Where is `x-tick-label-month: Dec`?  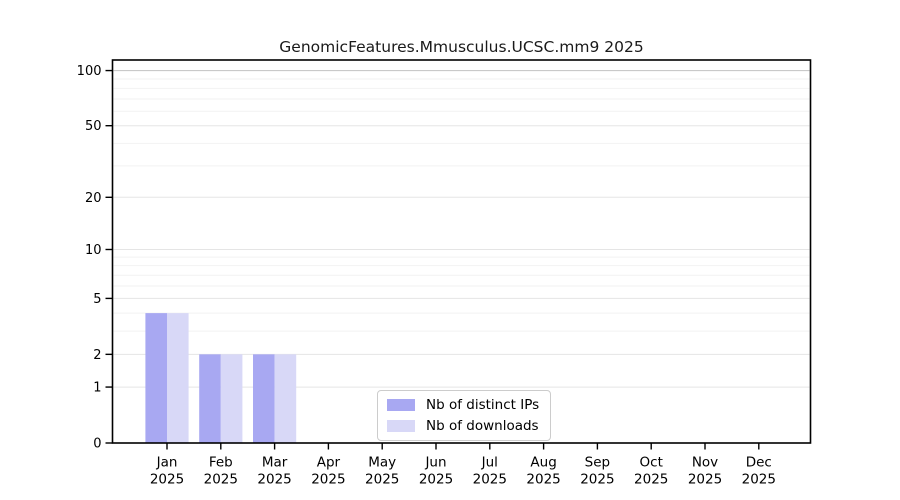 x-tick-label-month: Dec is located at coordinates (759, 463).